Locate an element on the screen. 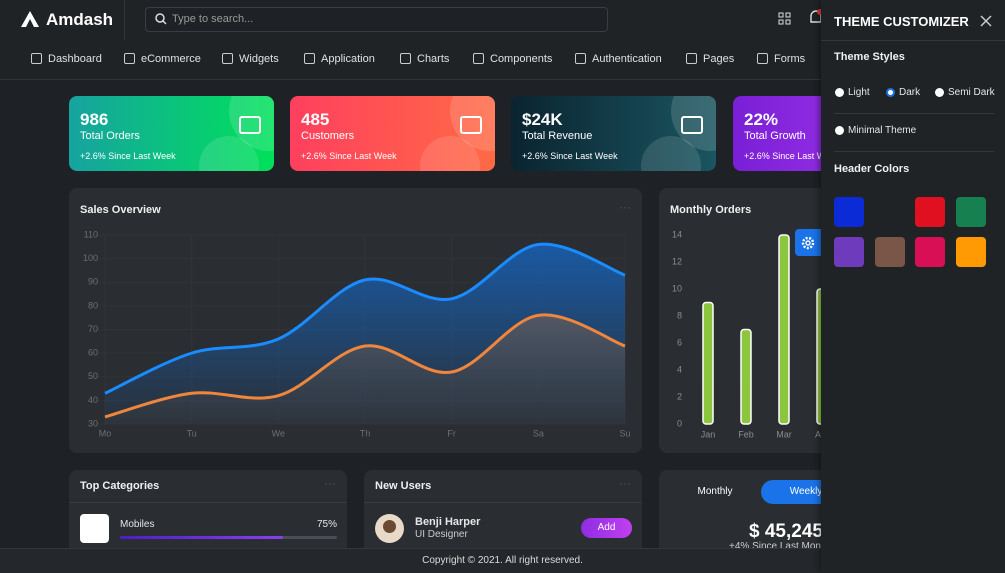  x-tick-label: We is located at coordinates (278, 433).